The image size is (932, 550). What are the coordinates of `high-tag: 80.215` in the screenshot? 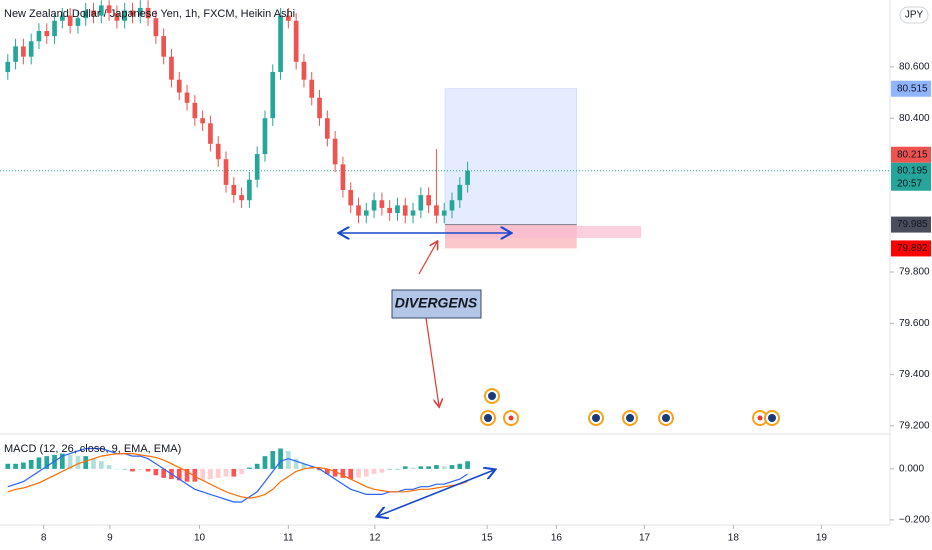 It's located at (912, 154).